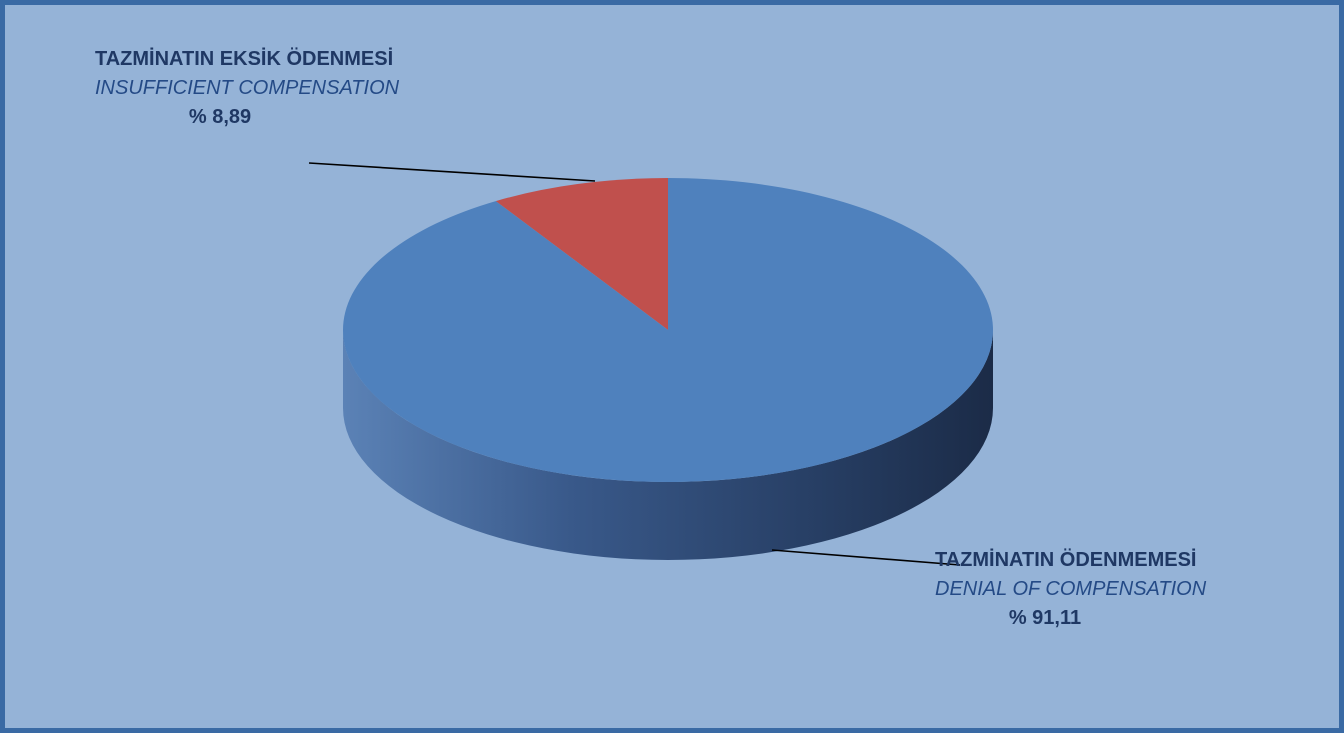 The width and height of the screenshot is (1344, 738). Describe the element at coordinates (866, 557) in the screenshot. I see `leader-line-denial` at that location.